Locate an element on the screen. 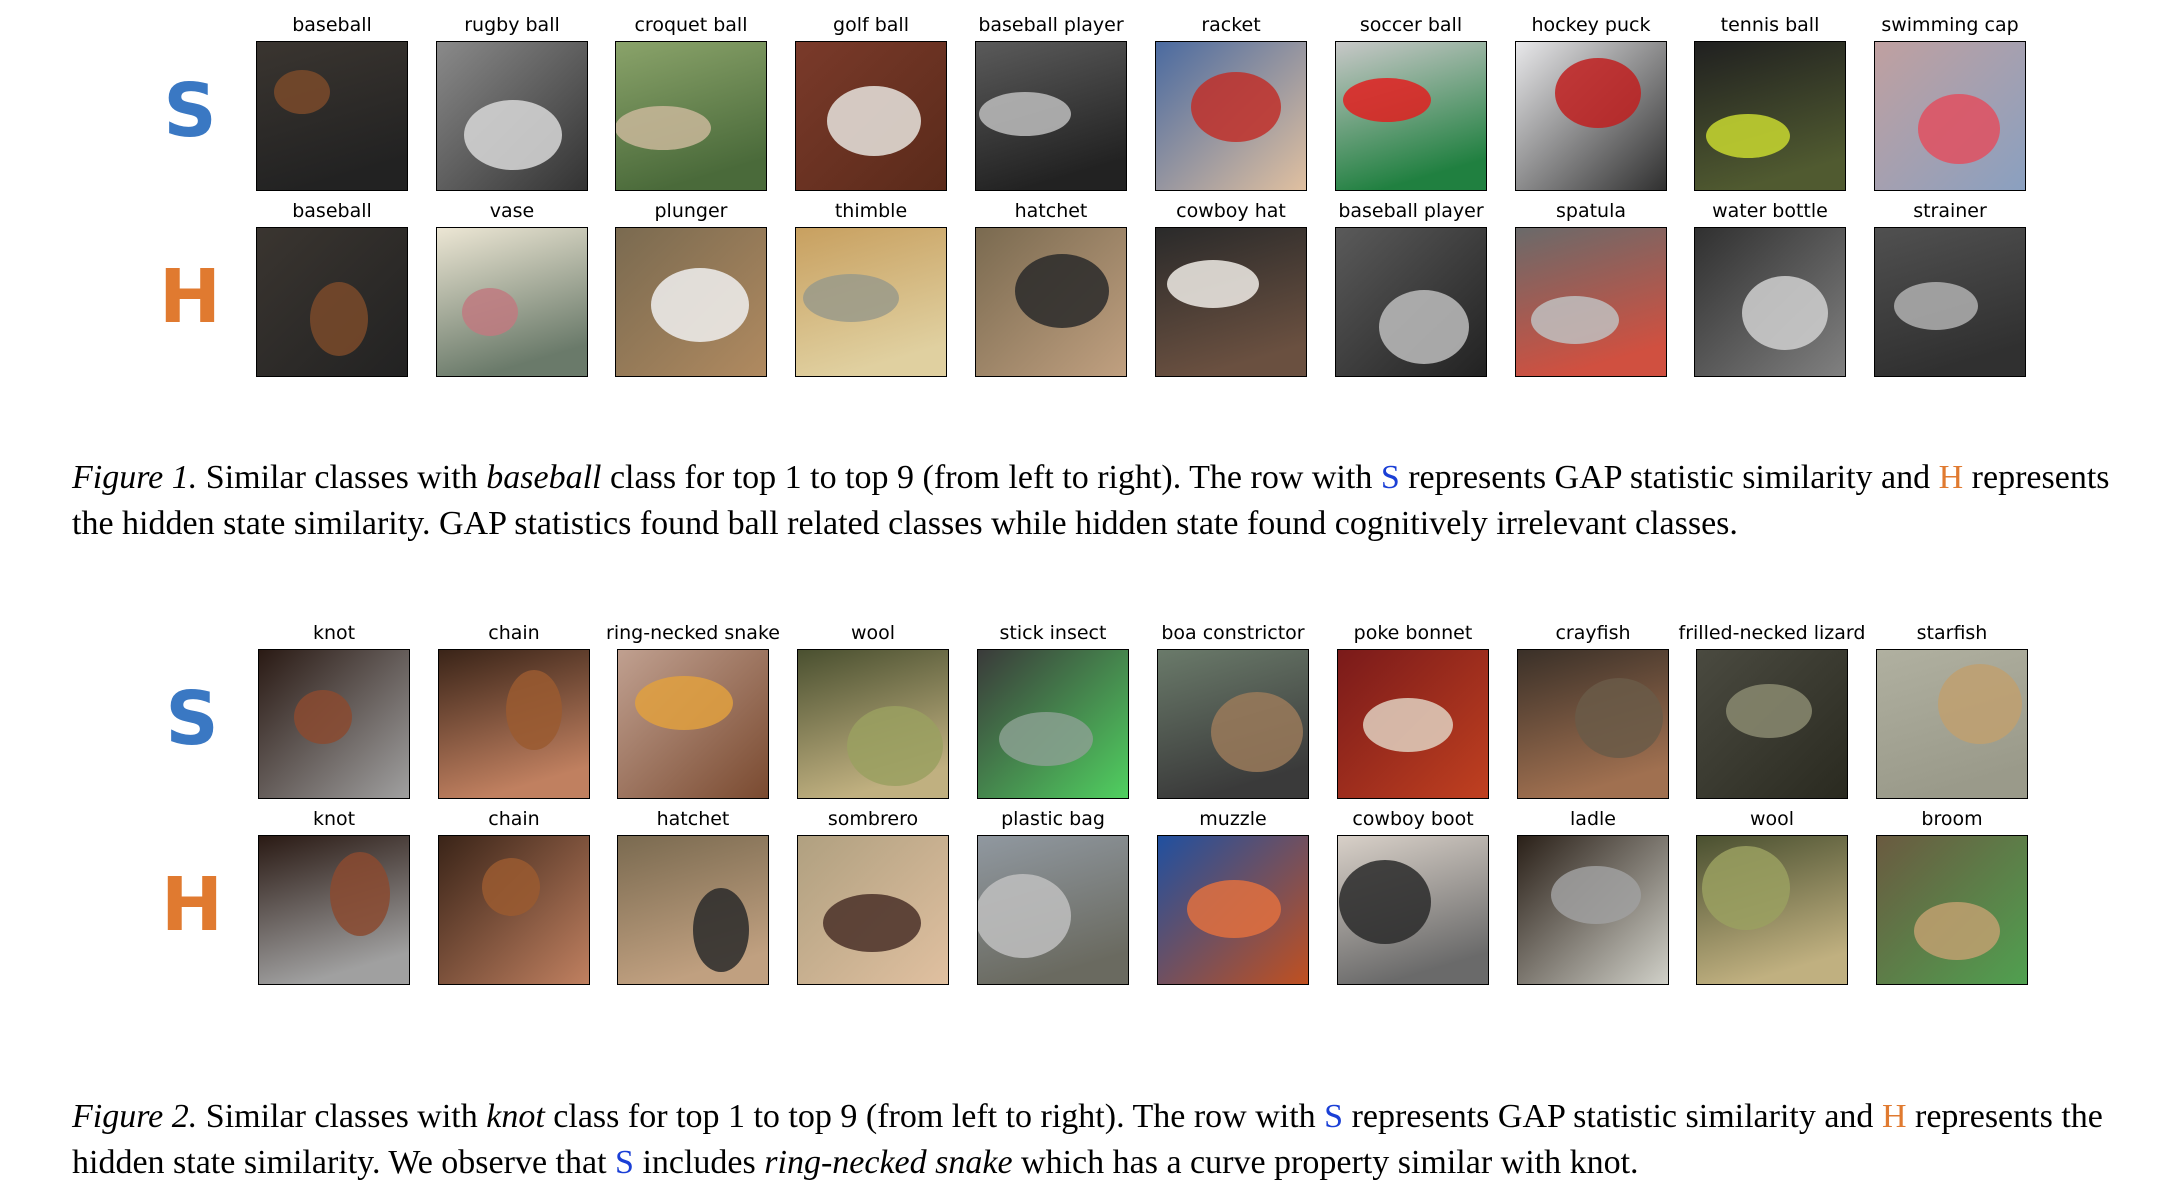  figure-1-caption-text: Similar classes with is located at coordinates (342, 477).